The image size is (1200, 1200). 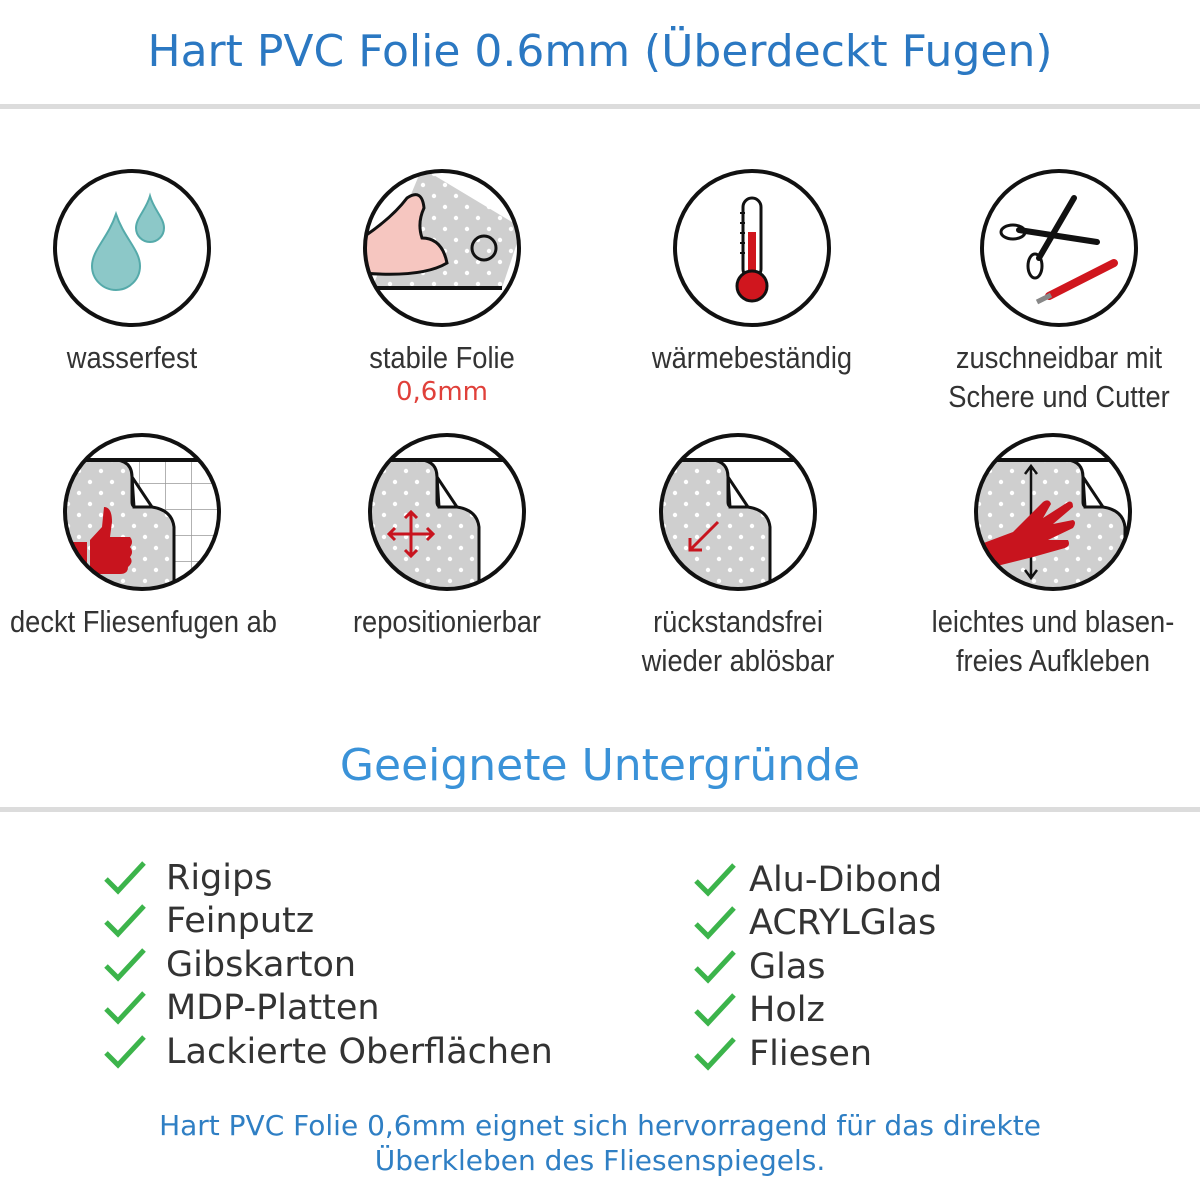 I want to click on feature-label: Schere und Cutter, so click(x=1059, y=396).